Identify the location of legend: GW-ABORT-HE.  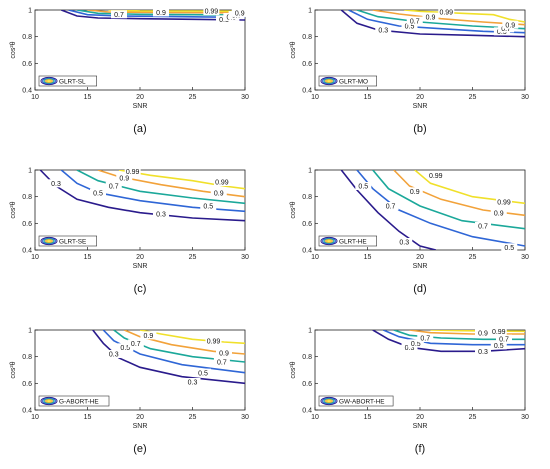
(356, 401).